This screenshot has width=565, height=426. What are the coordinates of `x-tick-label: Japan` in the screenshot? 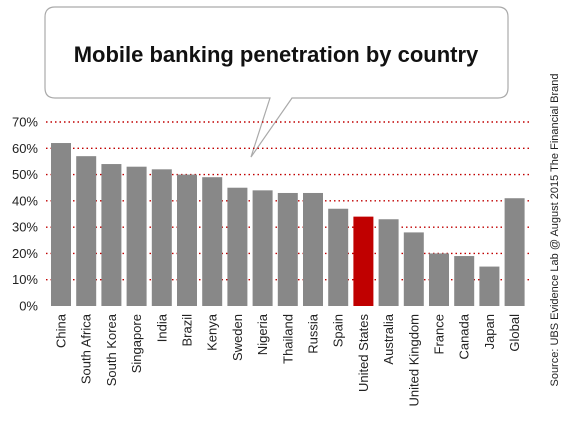 It's located at (489, 331).